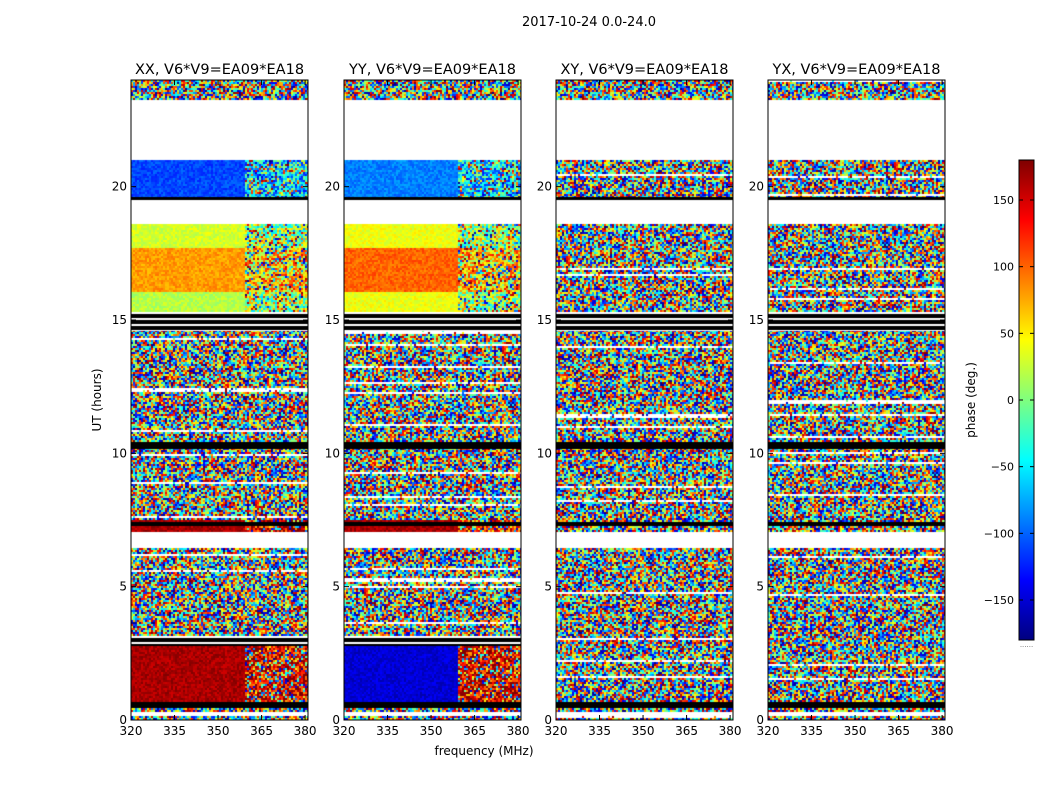 The width and height of the screenshot is (1050, 800). What do you see at coordinates (999, 600) in the screenshot?
I see `colorbar-tick-label: −150` at bounding box center [999, 600].